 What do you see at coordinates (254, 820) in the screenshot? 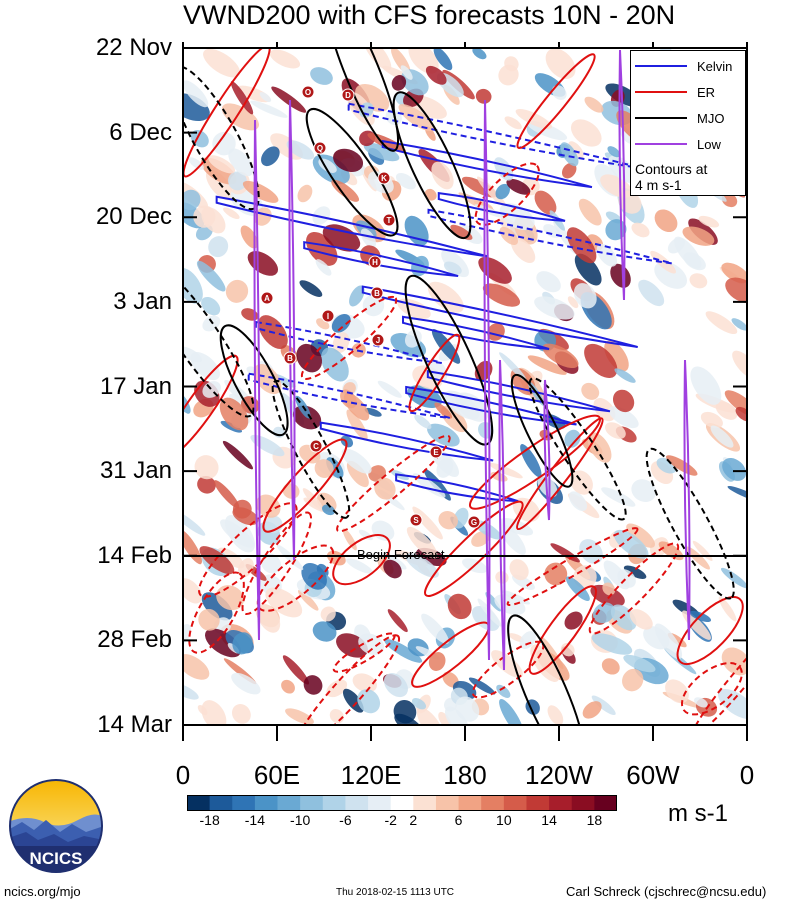
I see `colorbar-tick-label: -14` at bounding box center [254, 820].